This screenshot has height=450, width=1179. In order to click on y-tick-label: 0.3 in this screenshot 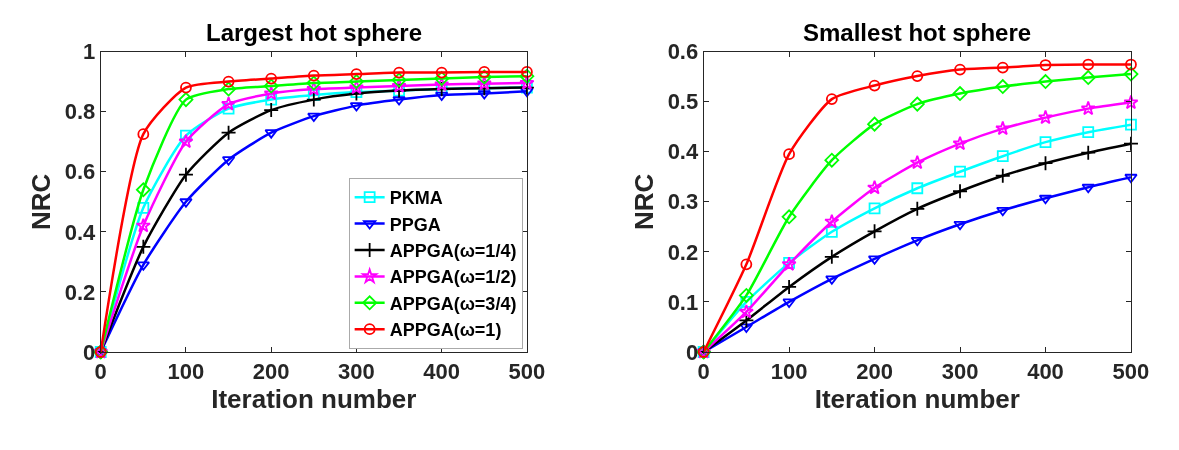, I will do `click(683, 202)`.